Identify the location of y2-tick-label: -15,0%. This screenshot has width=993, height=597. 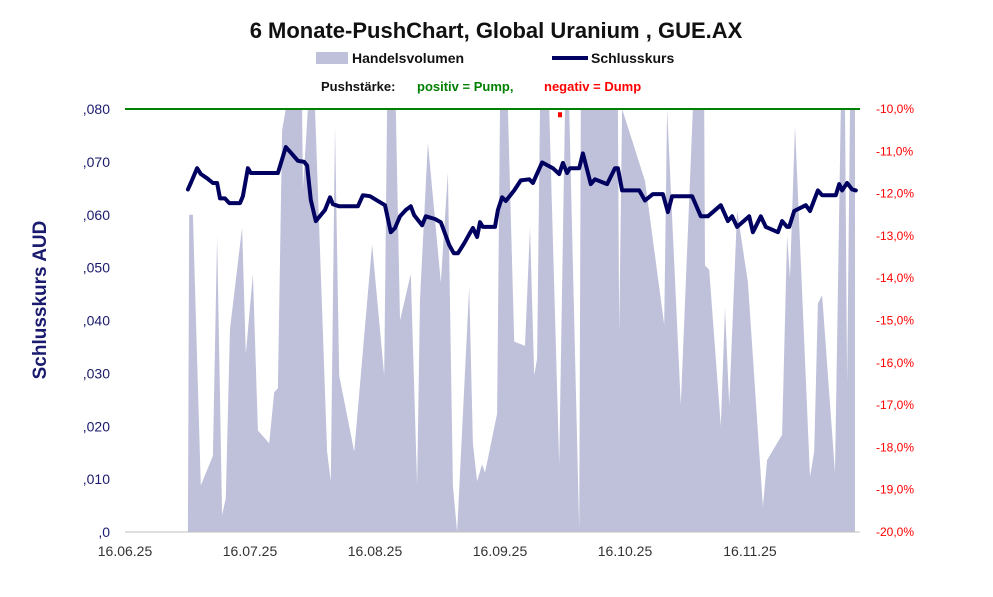
(895, 321).